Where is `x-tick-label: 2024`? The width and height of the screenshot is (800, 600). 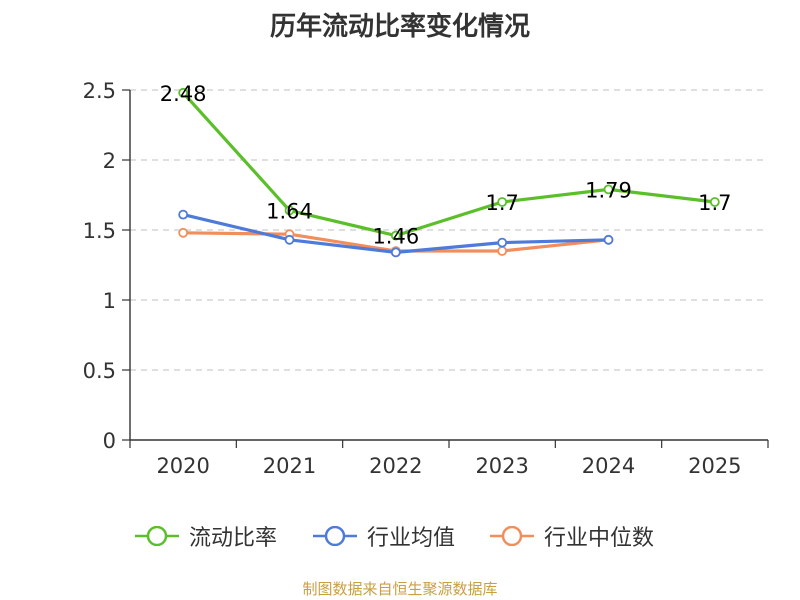 x-tick-label: 2024 is located at coordinates (608, 466).